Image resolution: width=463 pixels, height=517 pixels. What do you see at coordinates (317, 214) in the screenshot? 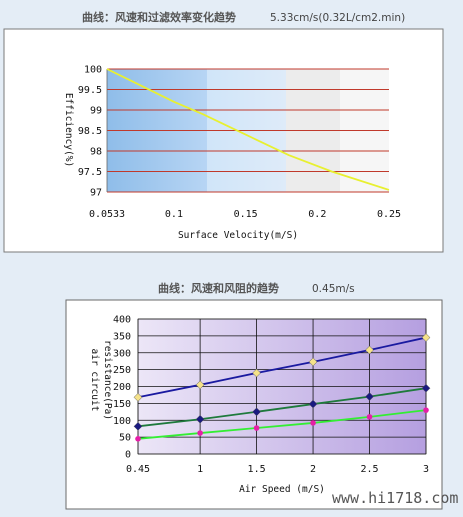
I see `chart1-x-tick-label: 0.2` at bounding box center [317, 214].